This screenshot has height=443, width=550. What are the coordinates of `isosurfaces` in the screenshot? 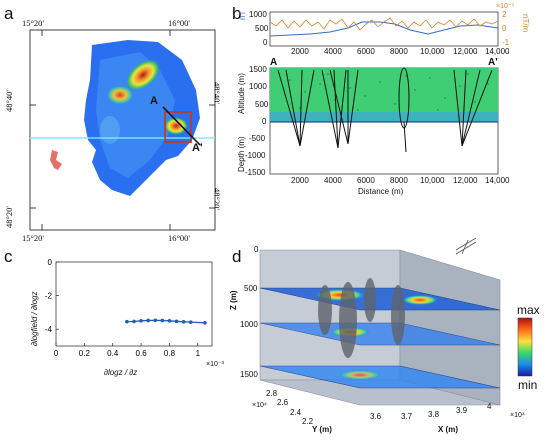 It's located at (361, 318).